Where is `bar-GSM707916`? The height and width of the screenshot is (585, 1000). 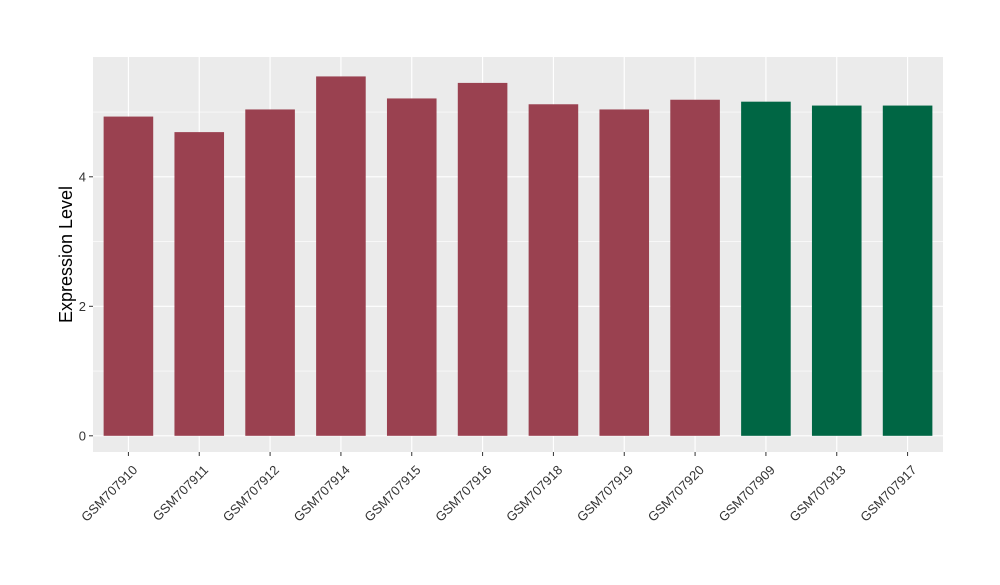
bar-GSM707916 is located at coordinates (482, 259).